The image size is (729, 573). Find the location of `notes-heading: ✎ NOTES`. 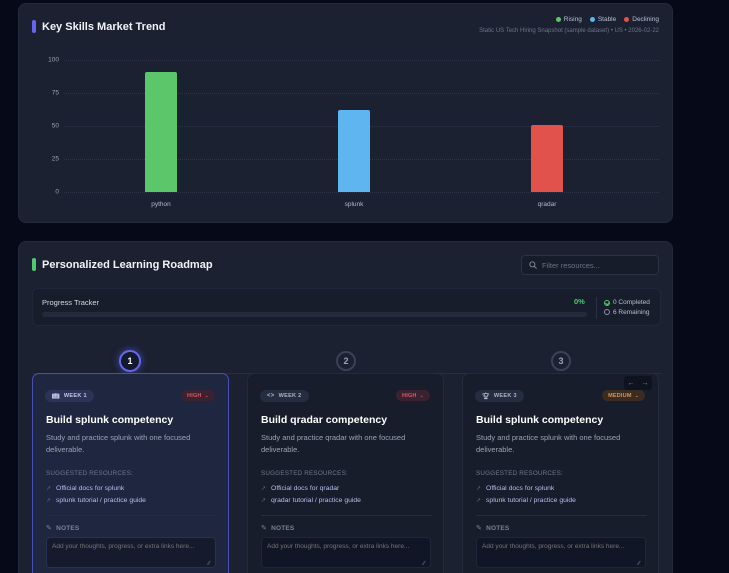

notes-heading: ✎ NOTES is located at coordinates (493, 528).